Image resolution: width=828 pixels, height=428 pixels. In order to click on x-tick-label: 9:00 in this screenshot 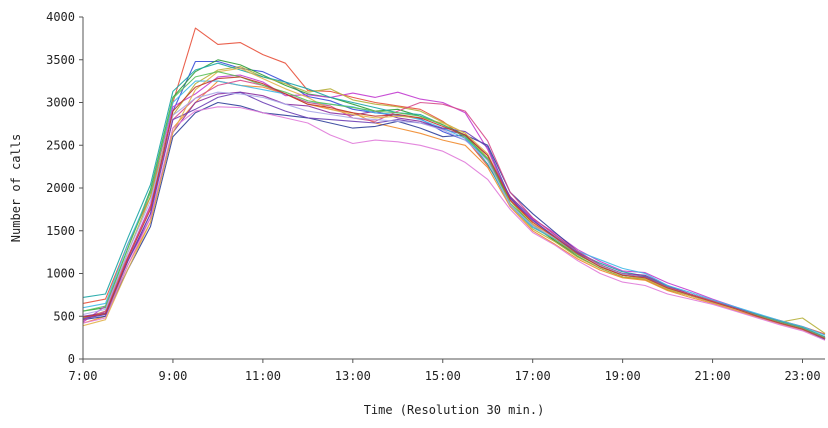, I will do `click(172, 376)`.